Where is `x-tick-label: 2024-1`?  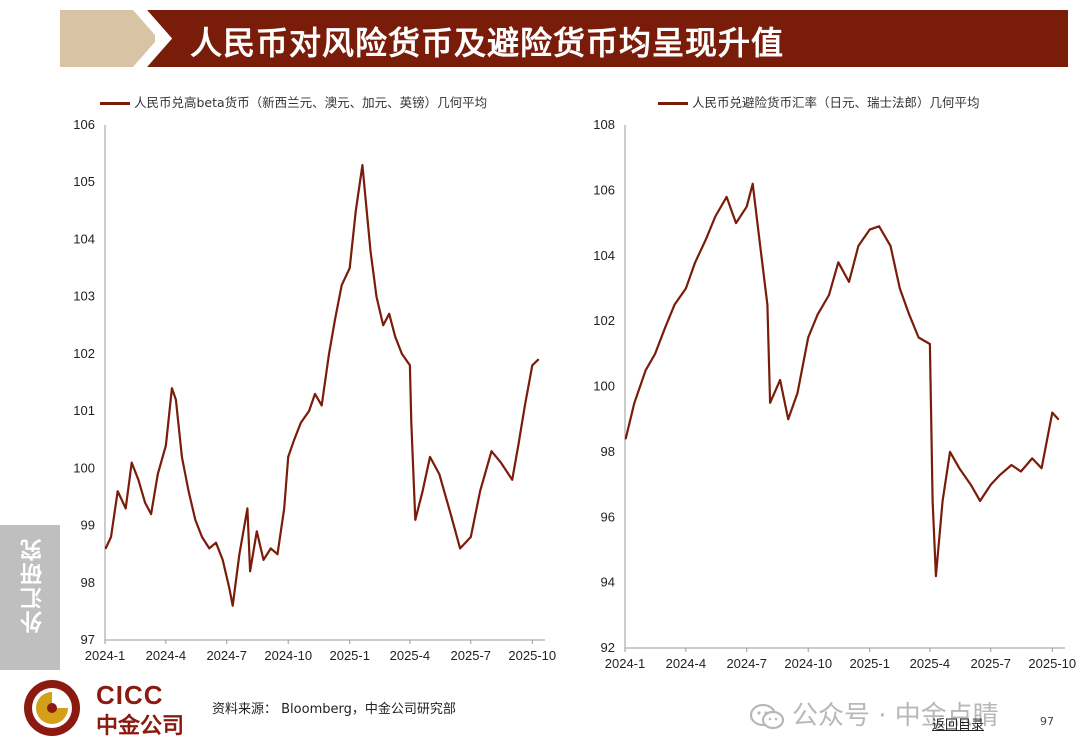
x-tick-label: 2024-1 is located at coordinates (105, 655).